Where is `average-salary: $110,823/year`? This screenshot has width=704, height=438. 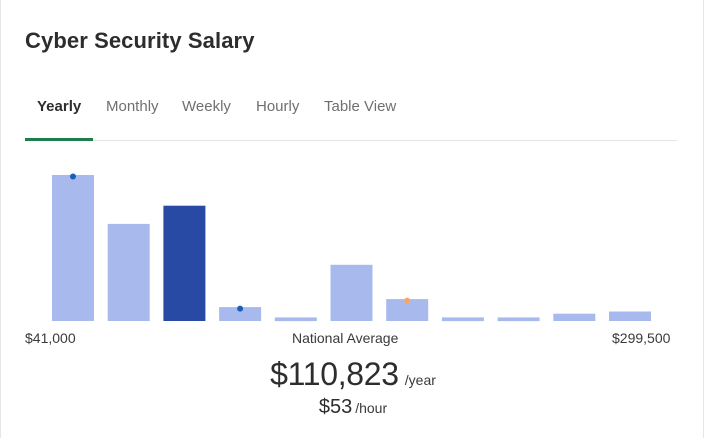
average-salary: $110,823/year is located at coordinates (352, 374).